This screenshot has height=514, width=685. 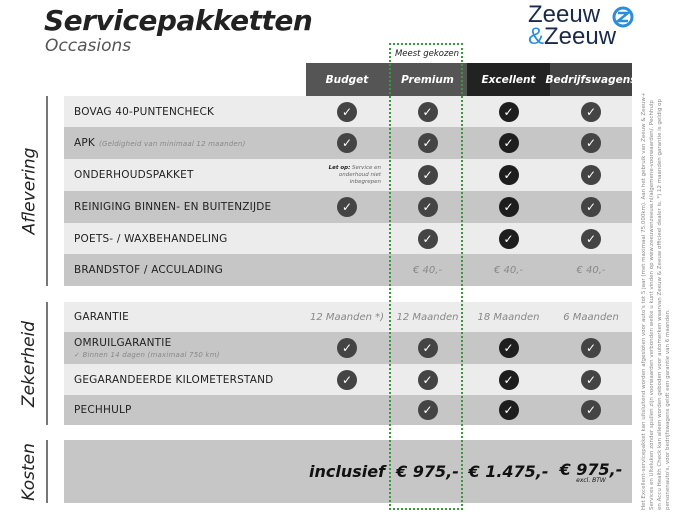 What do you see at coordinates (101, 317) in the screenshot?
I see `row-label-text: GARANTIE` at bounding box center [101, 317].